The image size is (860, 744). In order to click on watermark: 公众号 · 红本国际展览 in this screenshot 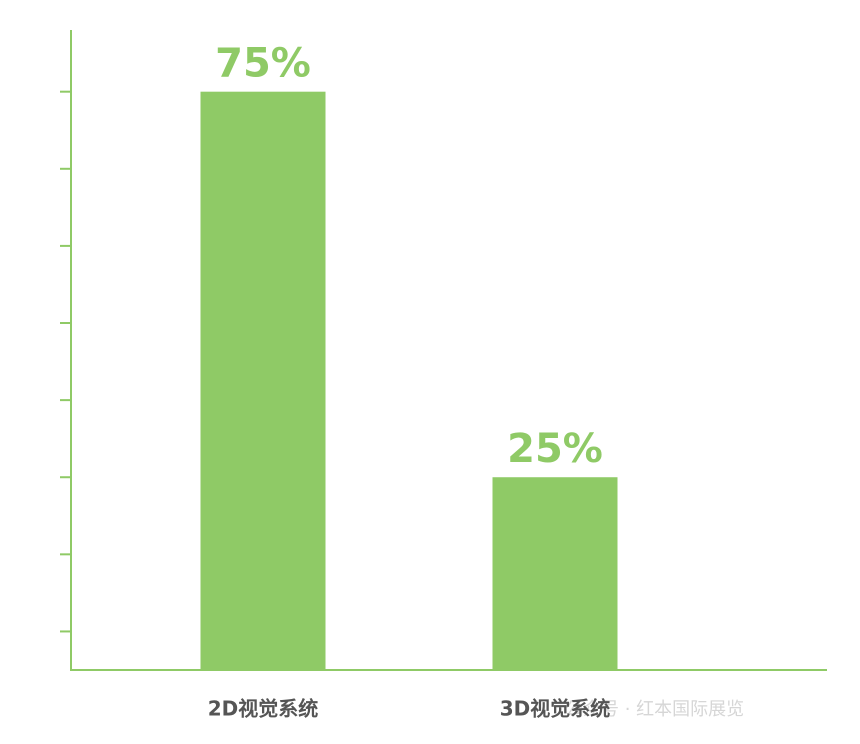, I will do `click(654, 709)`.